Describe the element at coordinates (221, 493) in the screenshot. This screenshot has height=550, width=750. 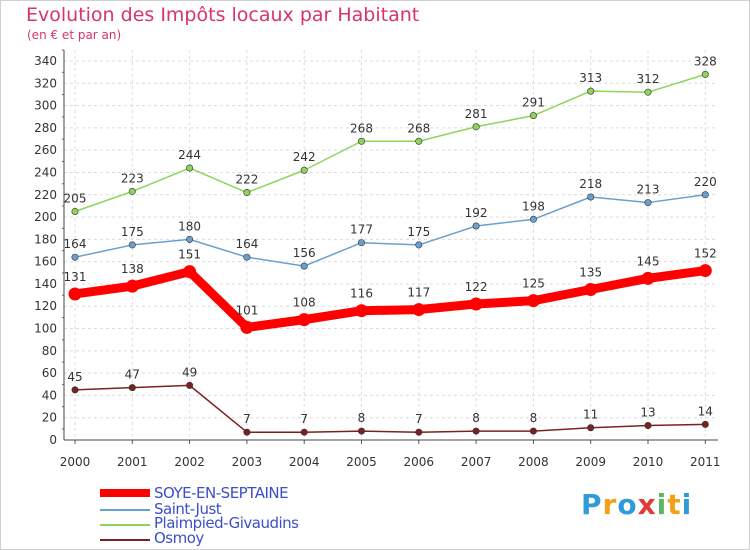
I see `legend-label-soye: SOYE-EN-SEPTAINE` at that location.